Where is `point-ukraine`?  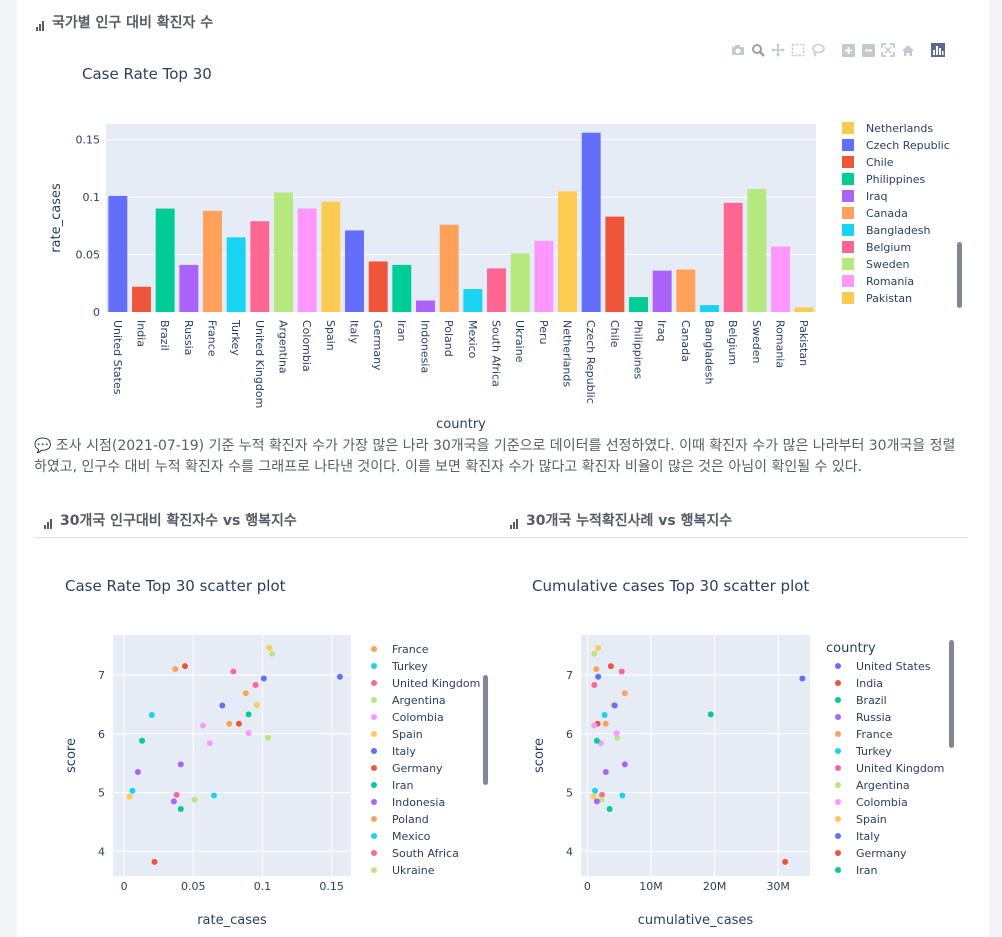 point-ukraine is located at coordinates (194, 799).